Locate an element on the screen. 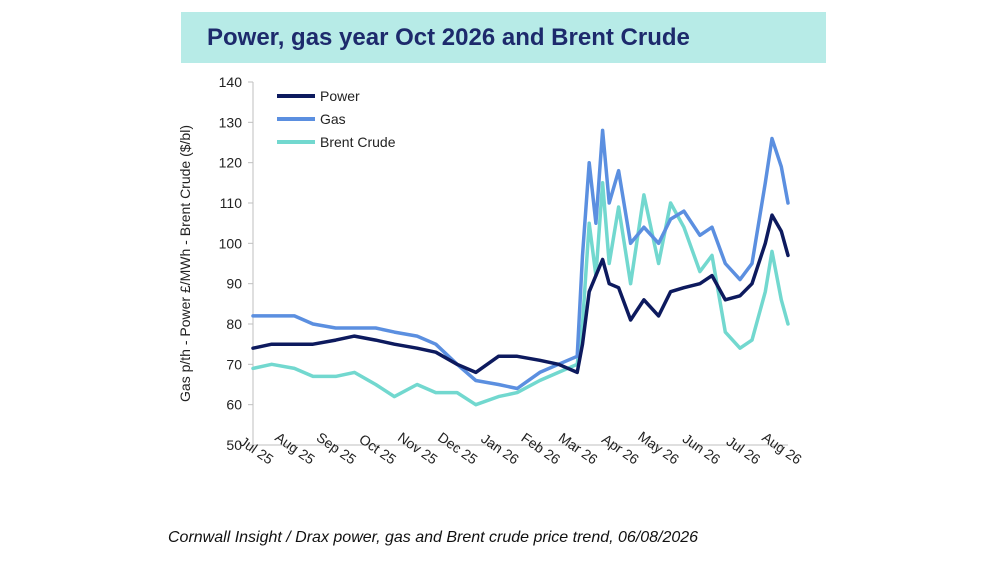 This screenshot has width=1000, height=563. y-tick-label: 140 is located at coordinates (231, 82).